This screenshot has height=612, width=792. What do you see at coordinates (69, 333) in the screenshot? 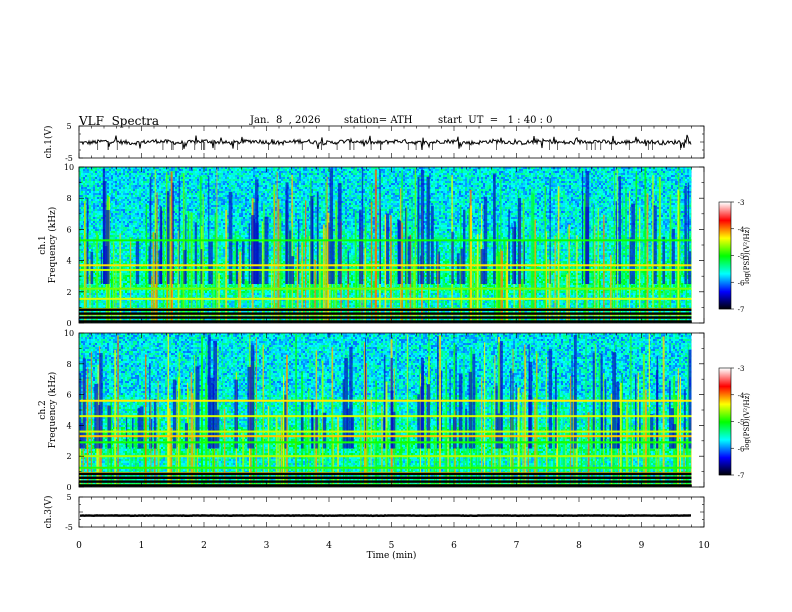
I see `ch2-spectrogram-ytick-label: 10` at bounding box center [69, 333].